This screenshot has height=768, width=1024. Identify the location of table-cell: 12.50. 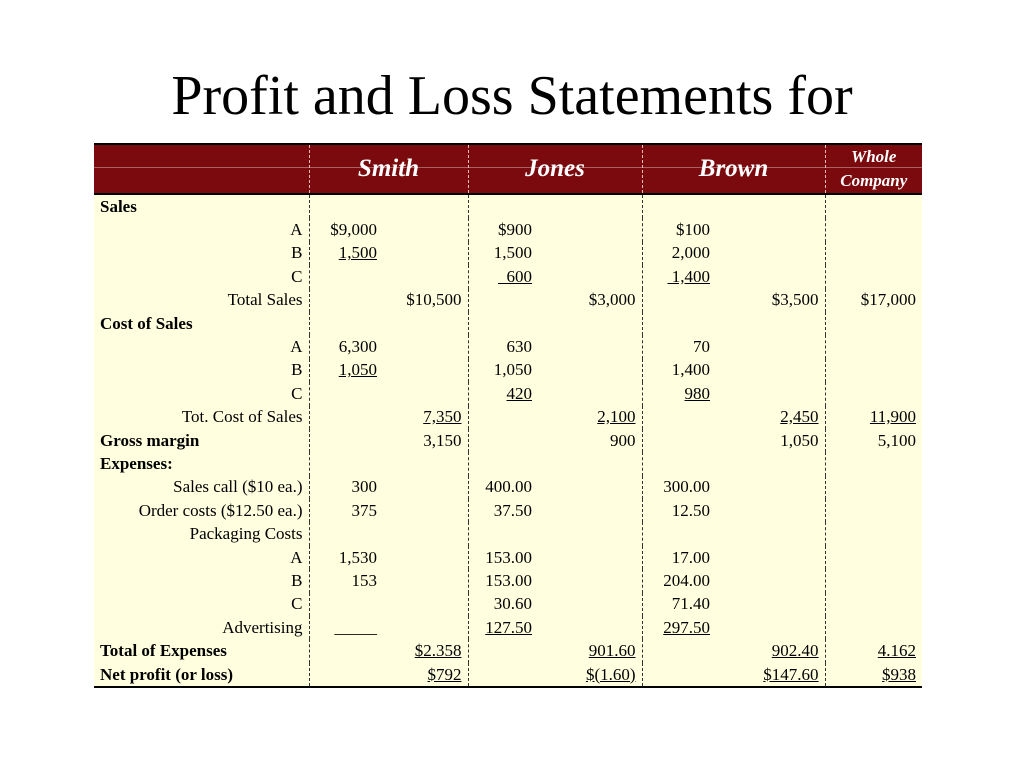
(679, 511).